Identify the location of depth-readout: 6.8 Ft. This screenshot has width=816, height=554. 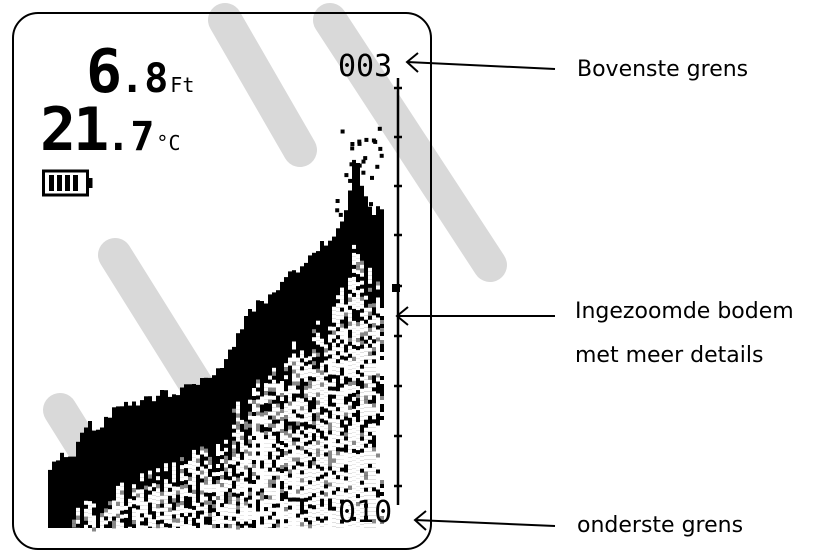
(140, 72).